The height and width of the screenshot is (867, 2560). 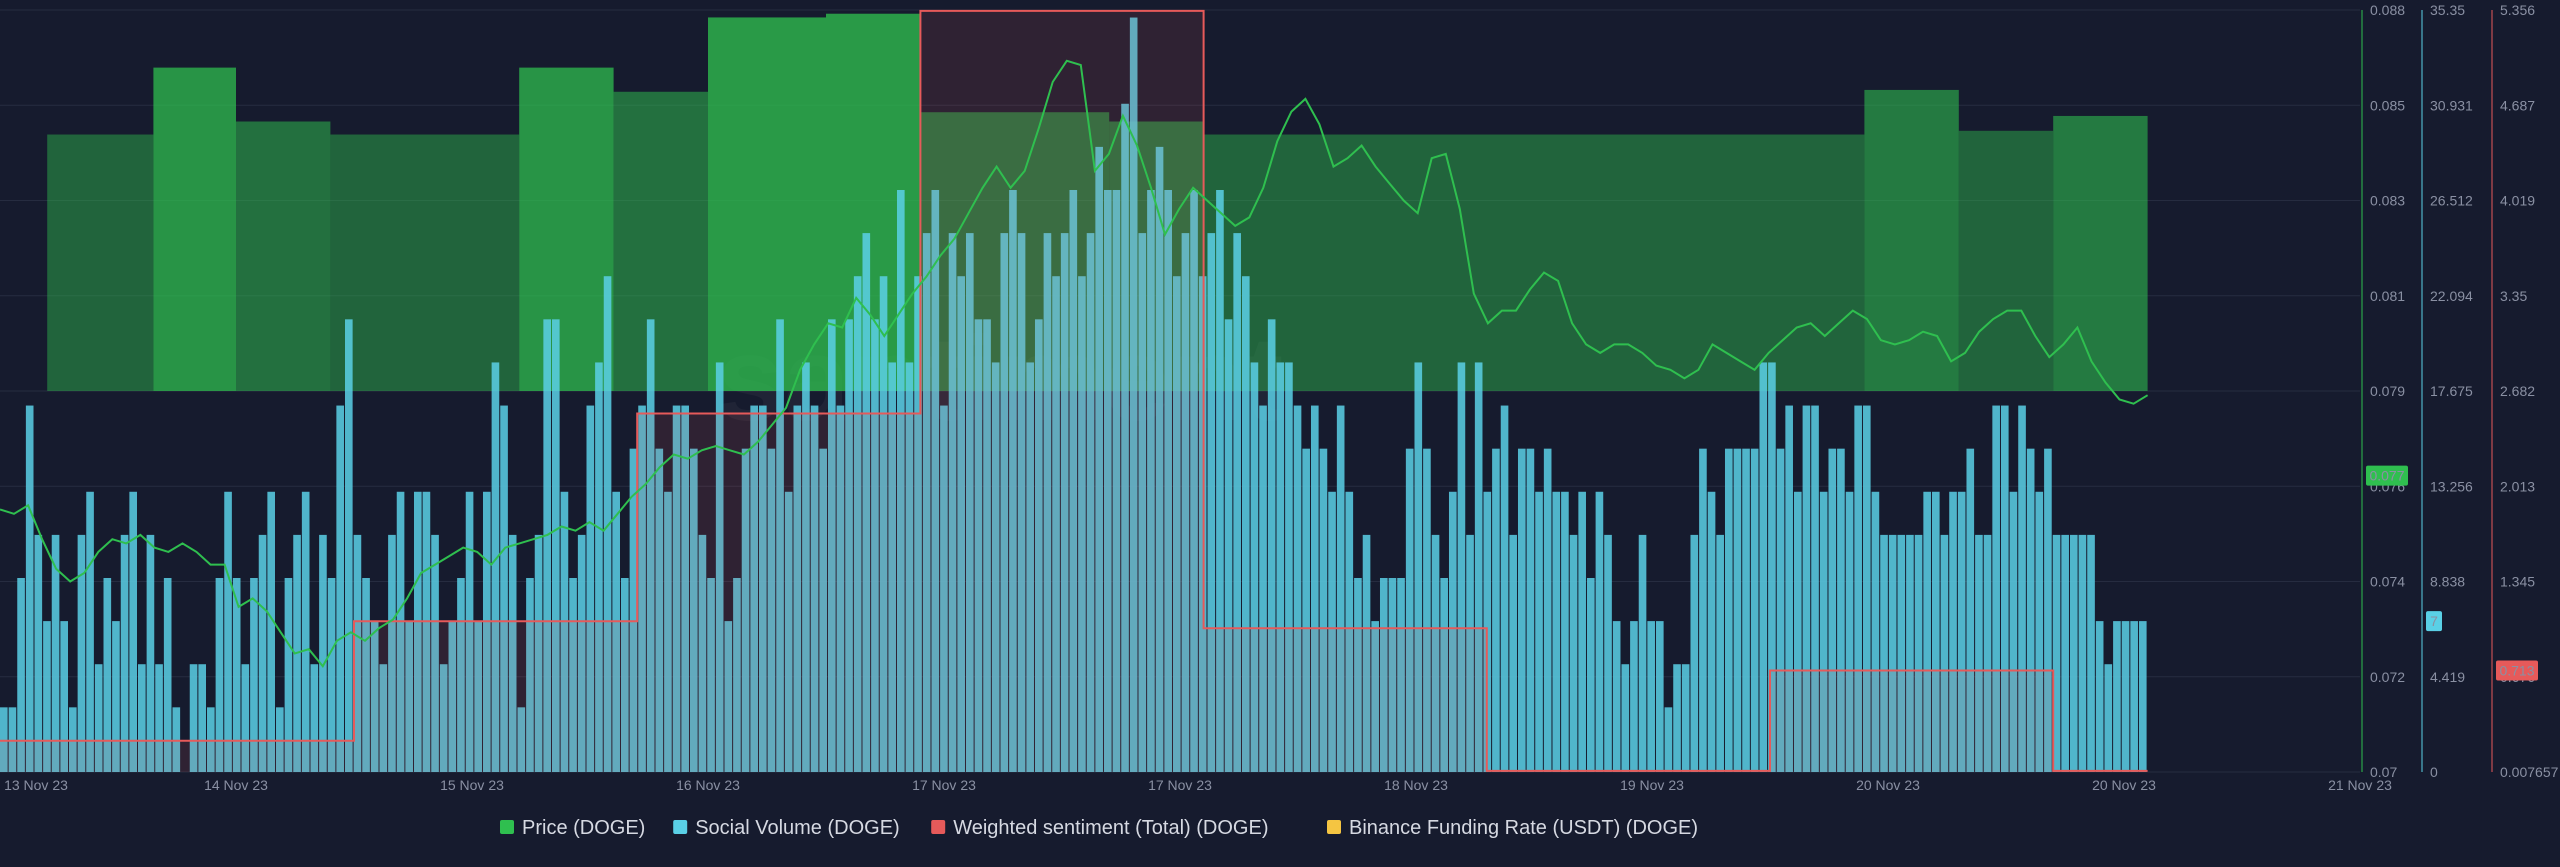 I want to click on x-tick-label: 19 Nov 23, so click(x=1652, y=785).